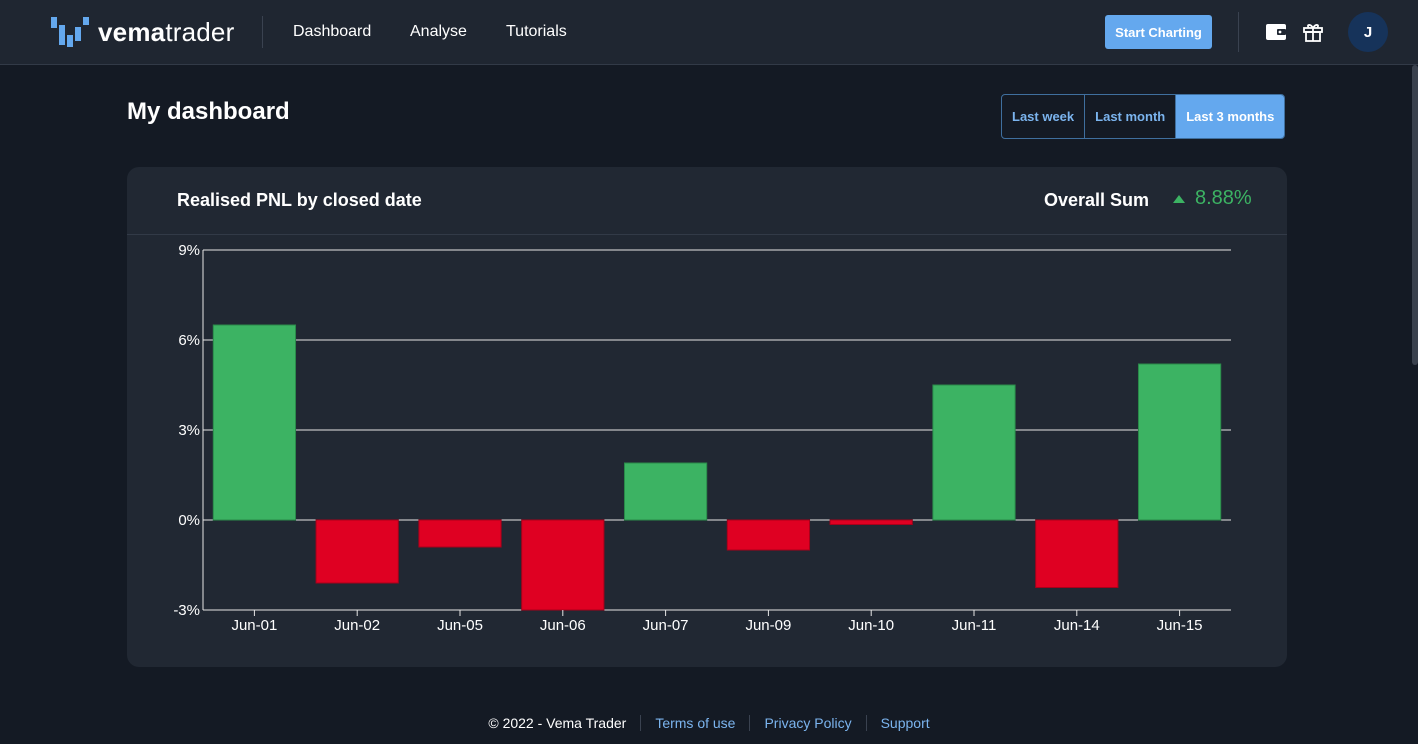 The image size is (1418, 744). What do you see at coordinates (536, 31) in the screenshot?
I see `nav-tutorials: Tutorials` at bounding box center [536, 31].